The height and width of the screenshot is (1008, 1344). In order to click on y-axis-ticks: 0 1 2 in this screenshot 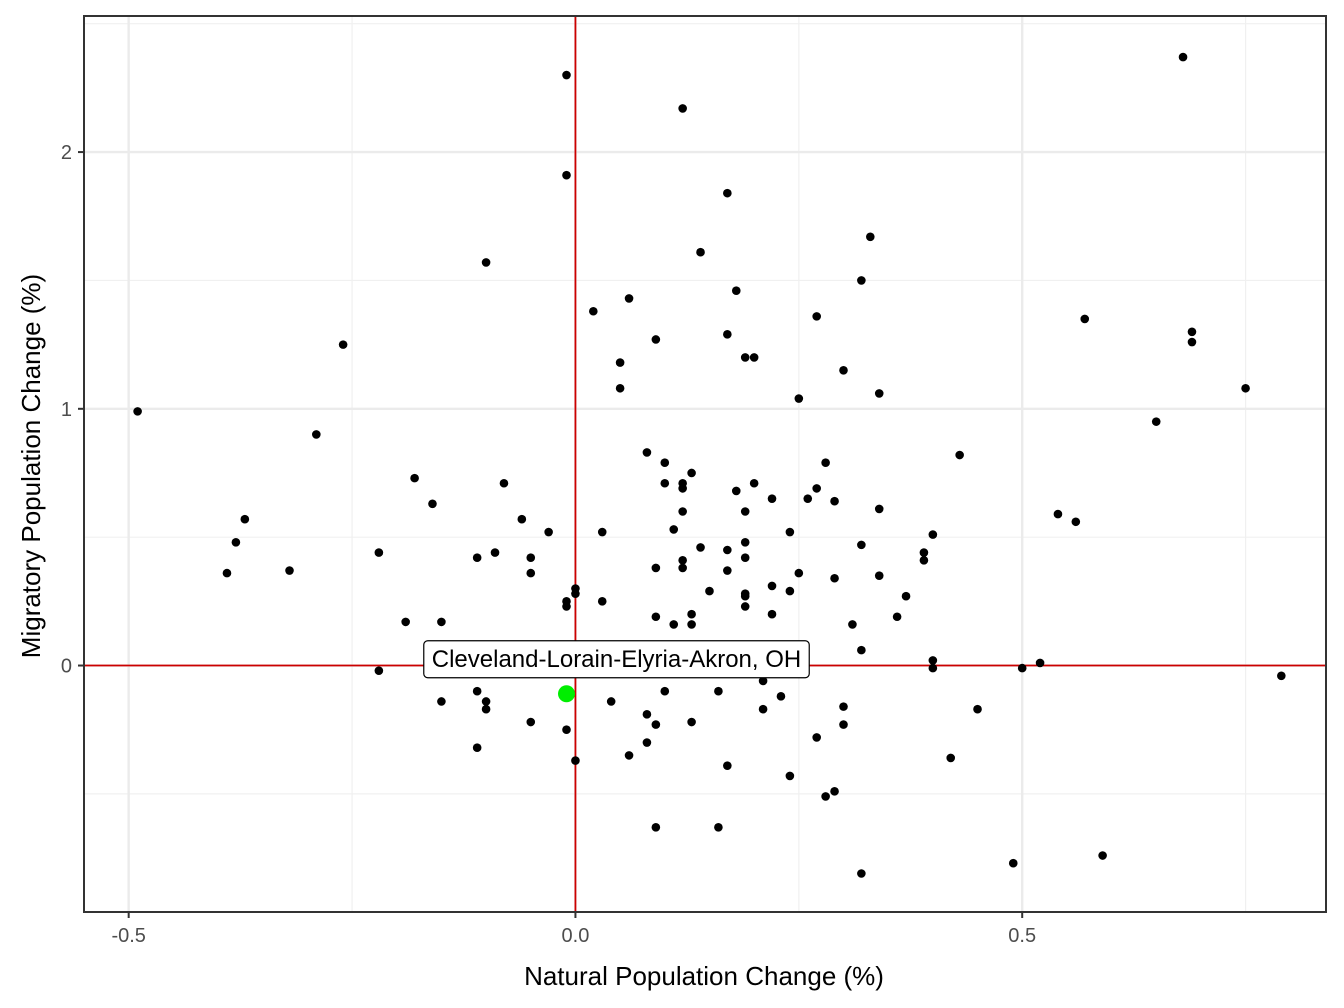, I will do `click(72, 410)`.